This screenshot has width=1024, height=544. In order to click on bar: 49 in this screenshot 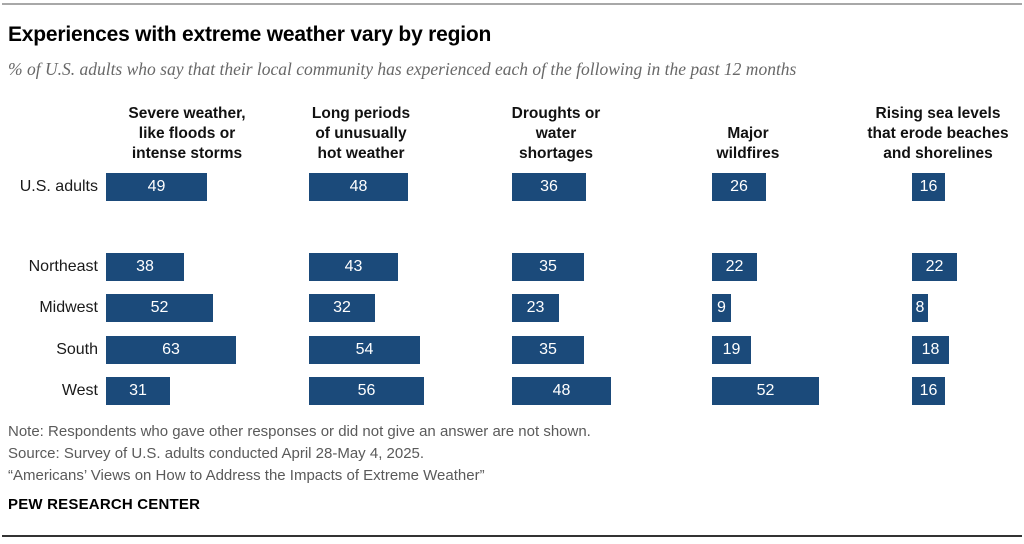, I will do `click(156, 187)`.